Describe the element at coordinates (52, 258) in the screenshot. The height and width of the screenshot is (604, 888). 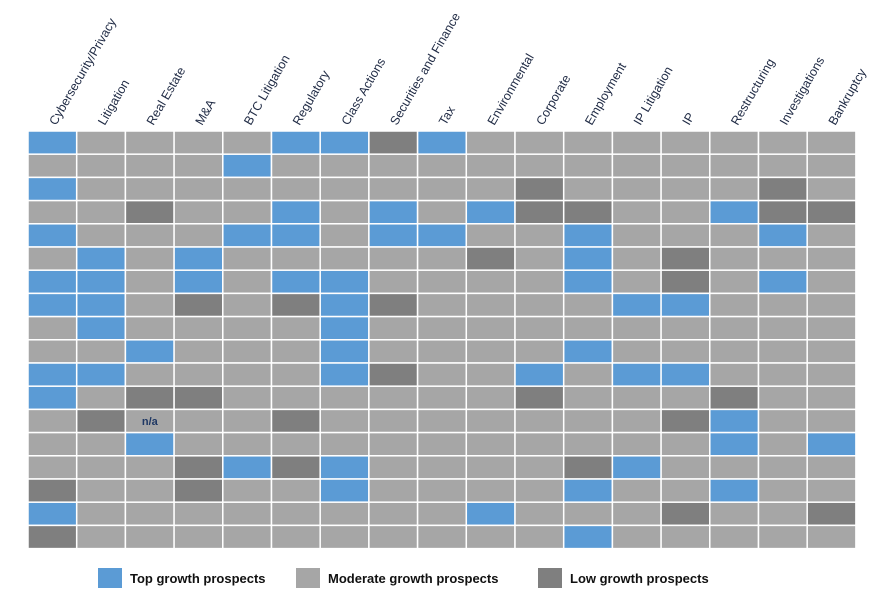
I see `heatmap-cell-r5-c0` at that location.